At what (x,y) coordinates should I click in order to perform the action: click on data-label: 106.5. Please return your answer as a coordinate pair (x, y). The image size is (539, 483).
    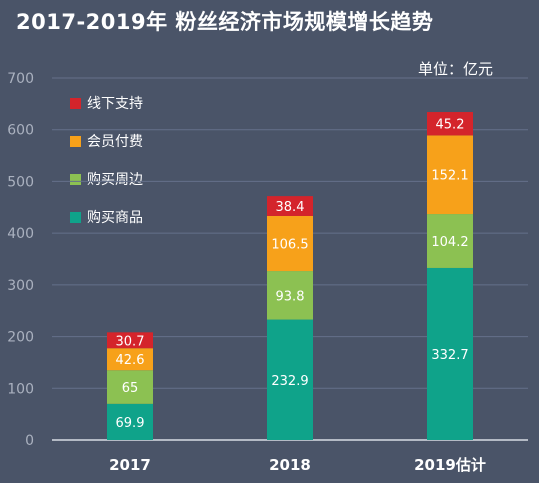
    Looking at the image, I should click on (289, 245).